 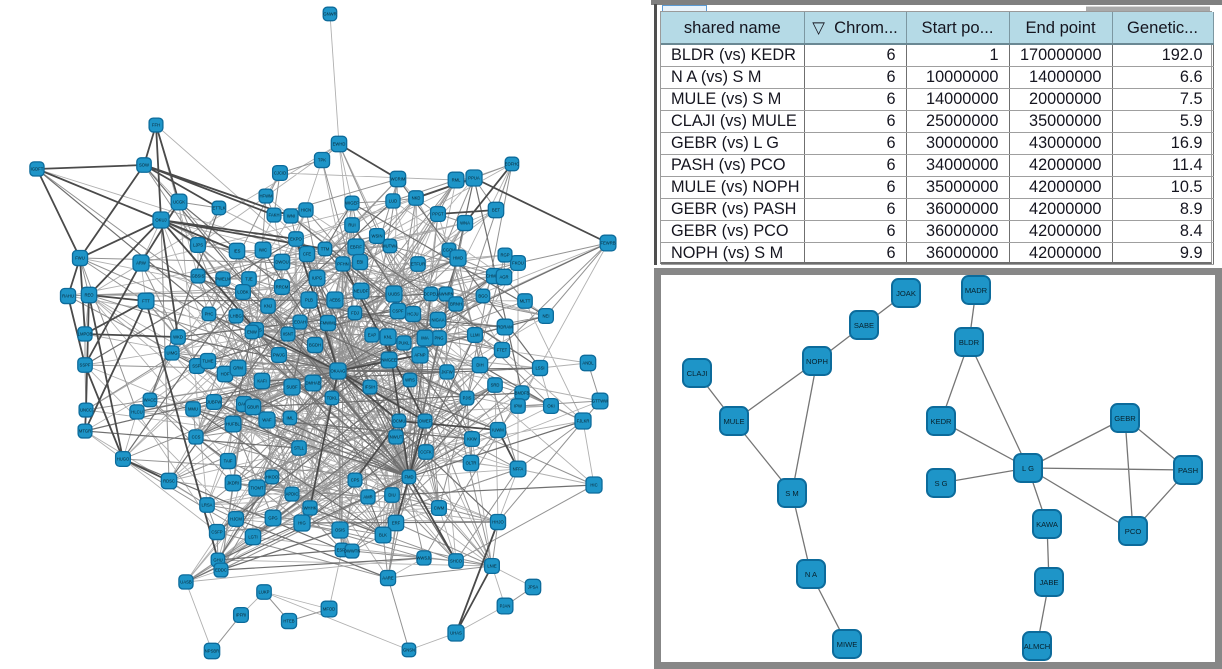 What do you see at coordinates (261, 381) in the screenshot?
I see `svg-text: KAFI` at bounding box center [261, 381].